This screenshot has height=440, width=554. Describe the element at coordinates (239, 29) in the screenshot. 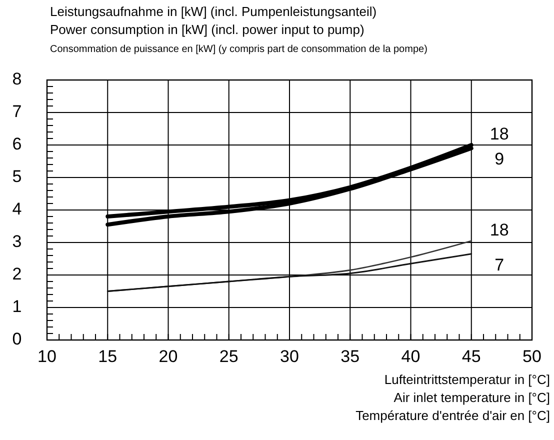

I see `chart-title: Leistungsaufnahme in [kW] (incl. Pumpenleistungsanteil) Power consumption in [kW] (incl. power input to pump) Consommation de puissance en [kW] (y compris part de consommation de la pompe)` at that location.